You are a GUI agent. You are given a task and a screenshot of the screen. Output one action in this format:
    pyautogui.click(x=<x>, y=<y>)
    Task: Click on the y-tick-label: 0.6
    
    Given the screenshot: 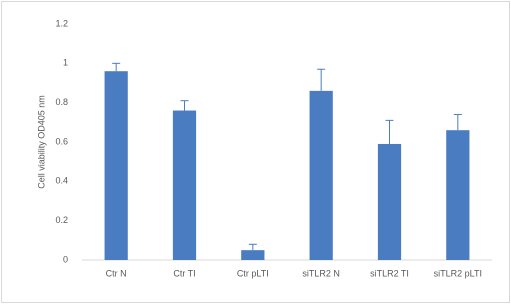 What is the action you would take?
    pyautogui.click(x=61, y=141)
    